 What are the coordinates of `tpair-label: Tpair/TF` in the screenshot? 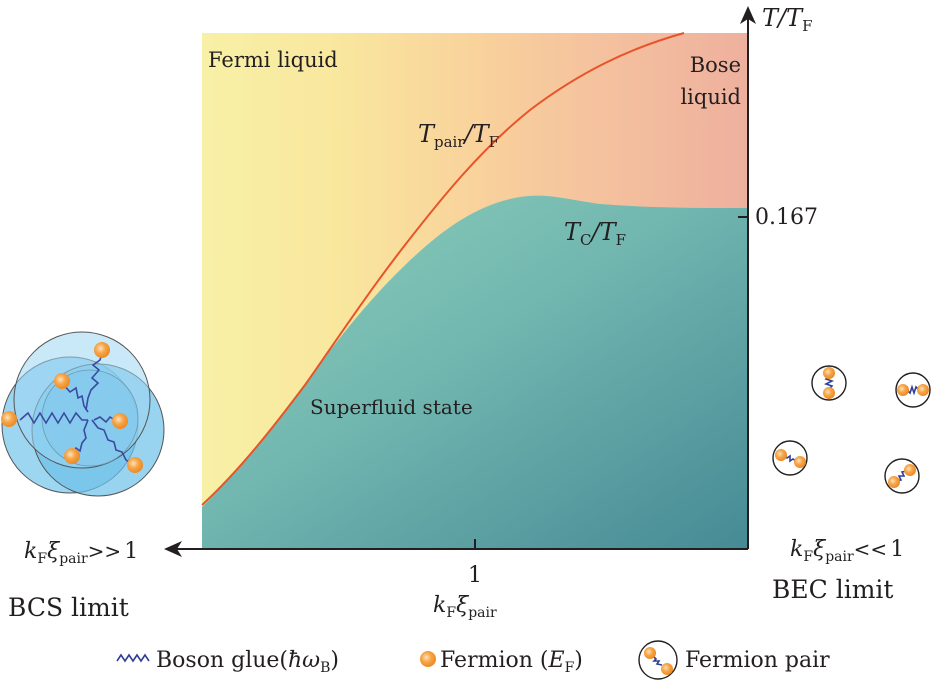 It's located at (458, 135).